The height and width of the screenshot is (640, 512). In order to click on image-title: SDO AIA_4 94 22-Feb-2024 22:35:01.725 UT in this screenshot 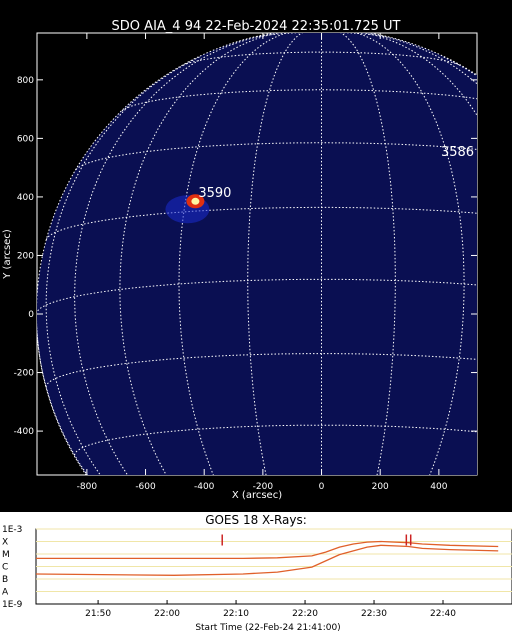, I will do `click(256, 26)`.